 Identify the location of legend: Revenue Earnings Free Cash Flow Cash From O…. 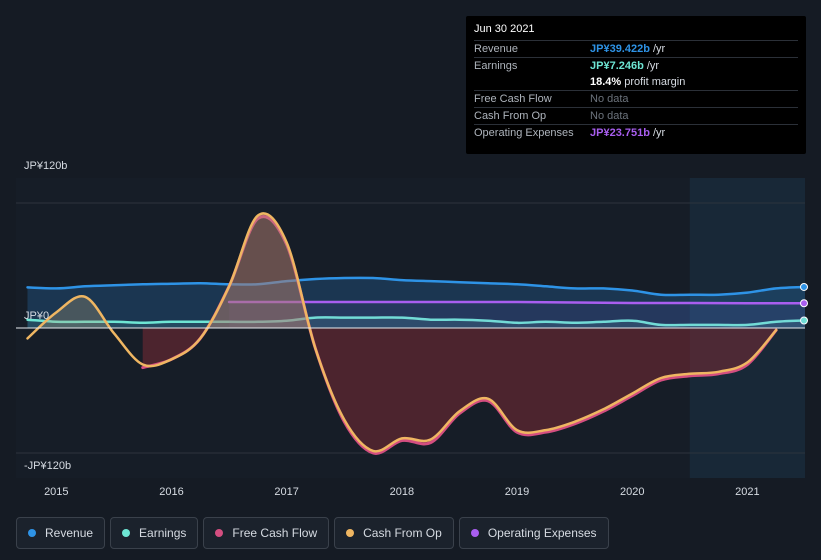
(315, 533).